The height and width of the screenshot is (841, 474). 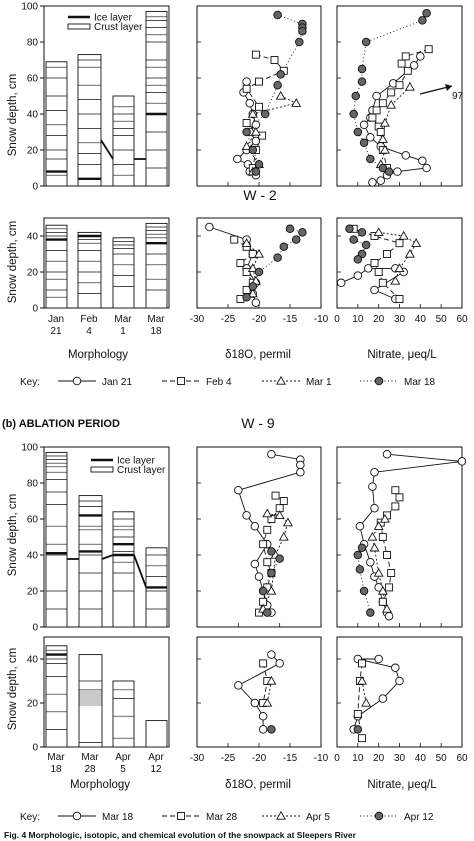 What do you see at coordinates (30, 382) in the screenshot?
I see `key-label-a: Key:` at bounding box center [30, 382].